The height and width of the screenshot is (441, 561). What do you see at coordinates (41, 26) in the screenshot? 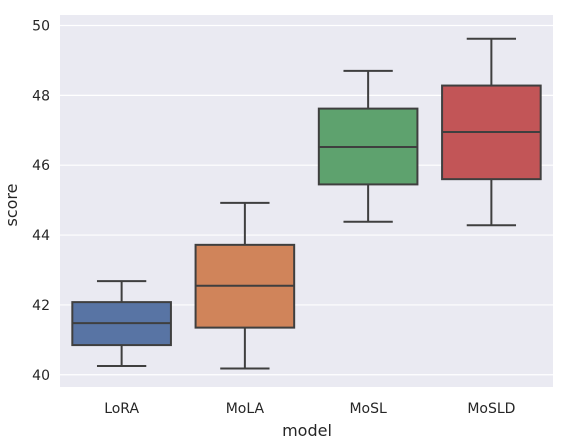
I see `y-tick-label: 50` at bounding box center [41, 26].